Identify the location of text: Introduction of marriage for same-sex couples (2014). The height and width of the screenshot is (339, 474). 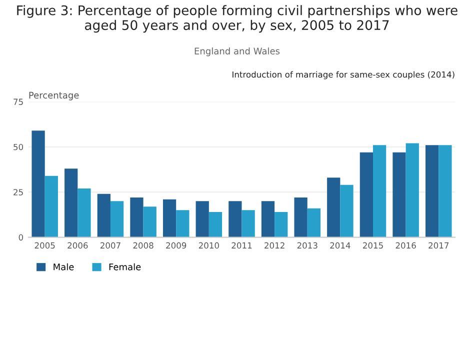
(343, 75).